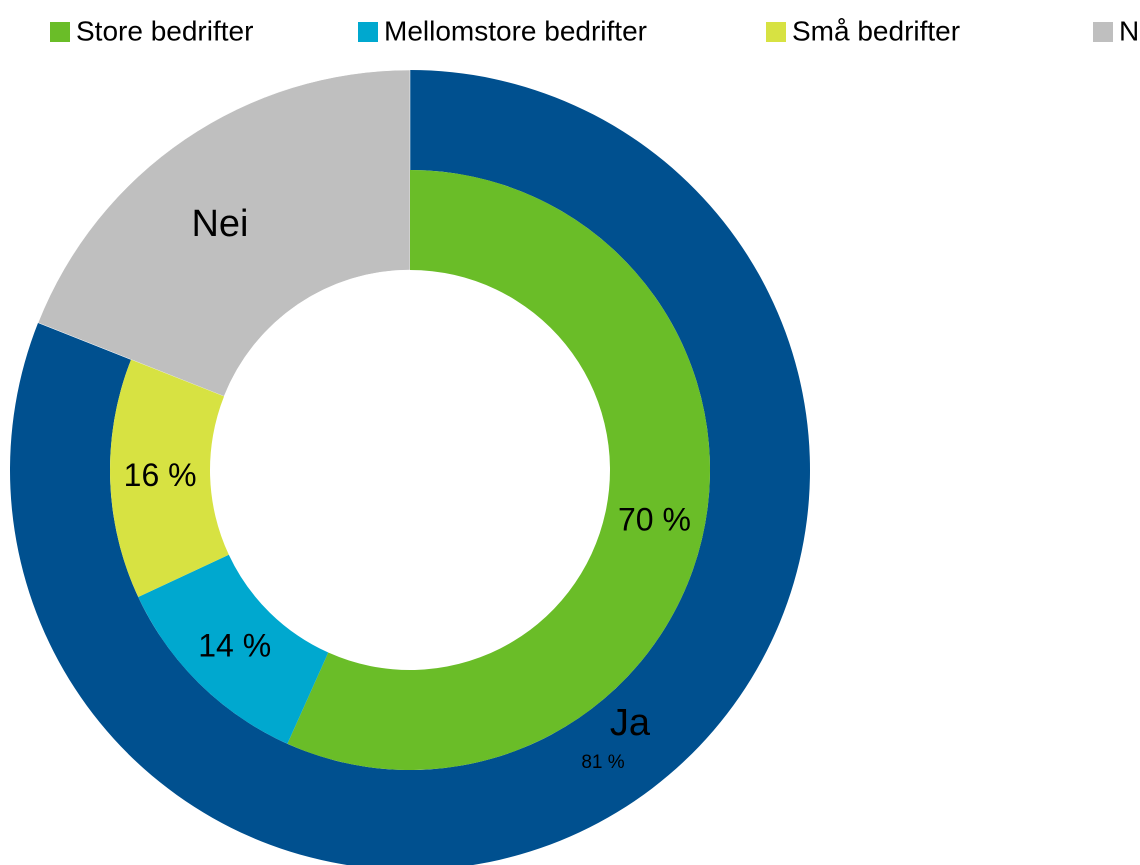 The height and width of the screenshot is (865, 1140). What do you see at coordinates (219, 224) in the screenshot?
I see `category-label: Nei` at bounding box center [219, 224].